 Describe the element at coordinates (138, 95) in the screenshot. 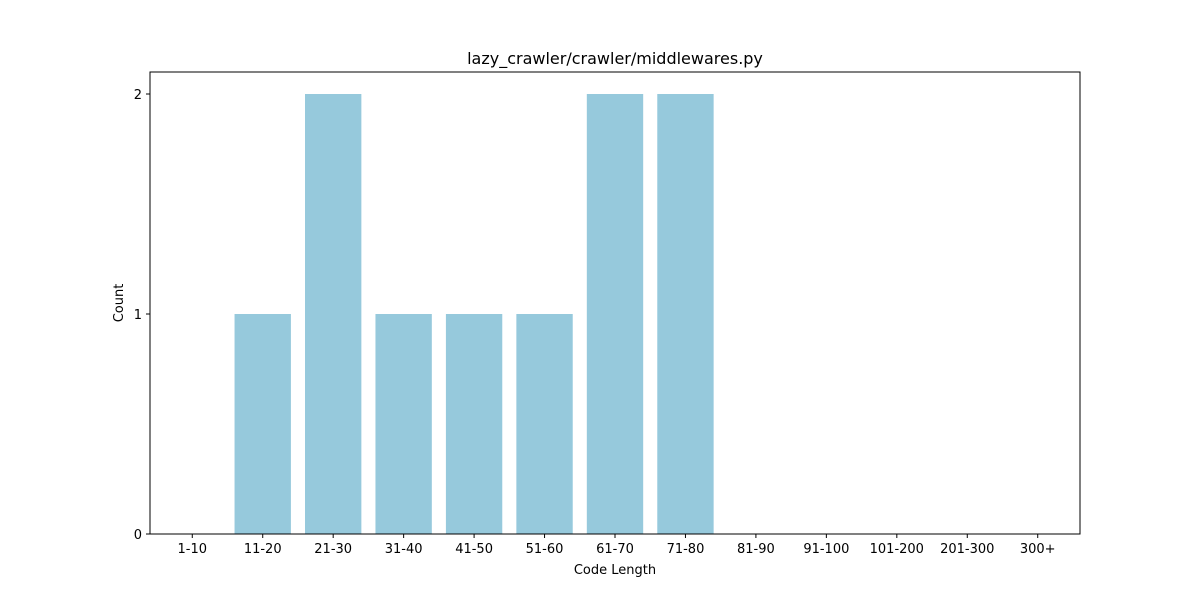

I see `y-tick-label: 2` at that location.